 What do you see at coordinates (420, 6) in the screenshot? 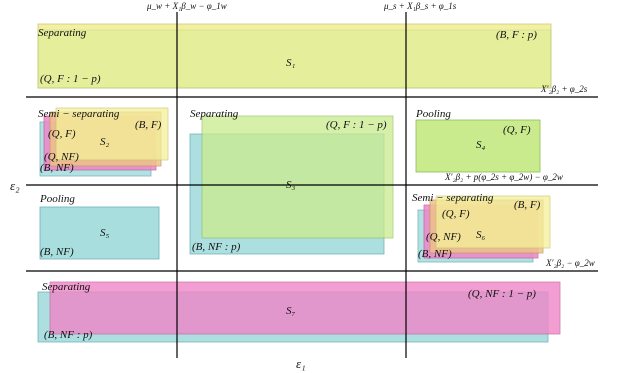
I see `threshold-top-right: μ_s + X₁β_s + φ_1s` at bounding box center [420, 6].